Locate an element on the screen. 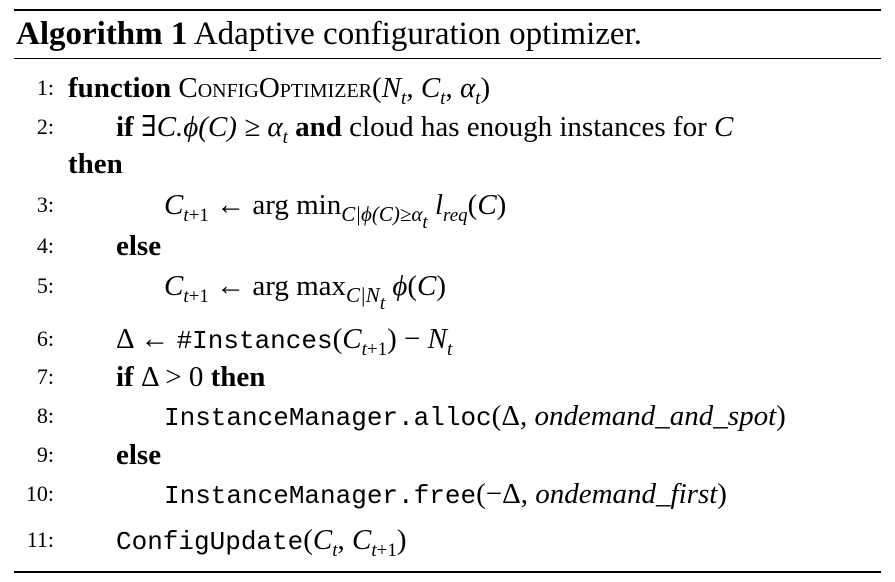 The image size is (895, 582). algorithm-line-4: else is located at coordinates (138, 246).